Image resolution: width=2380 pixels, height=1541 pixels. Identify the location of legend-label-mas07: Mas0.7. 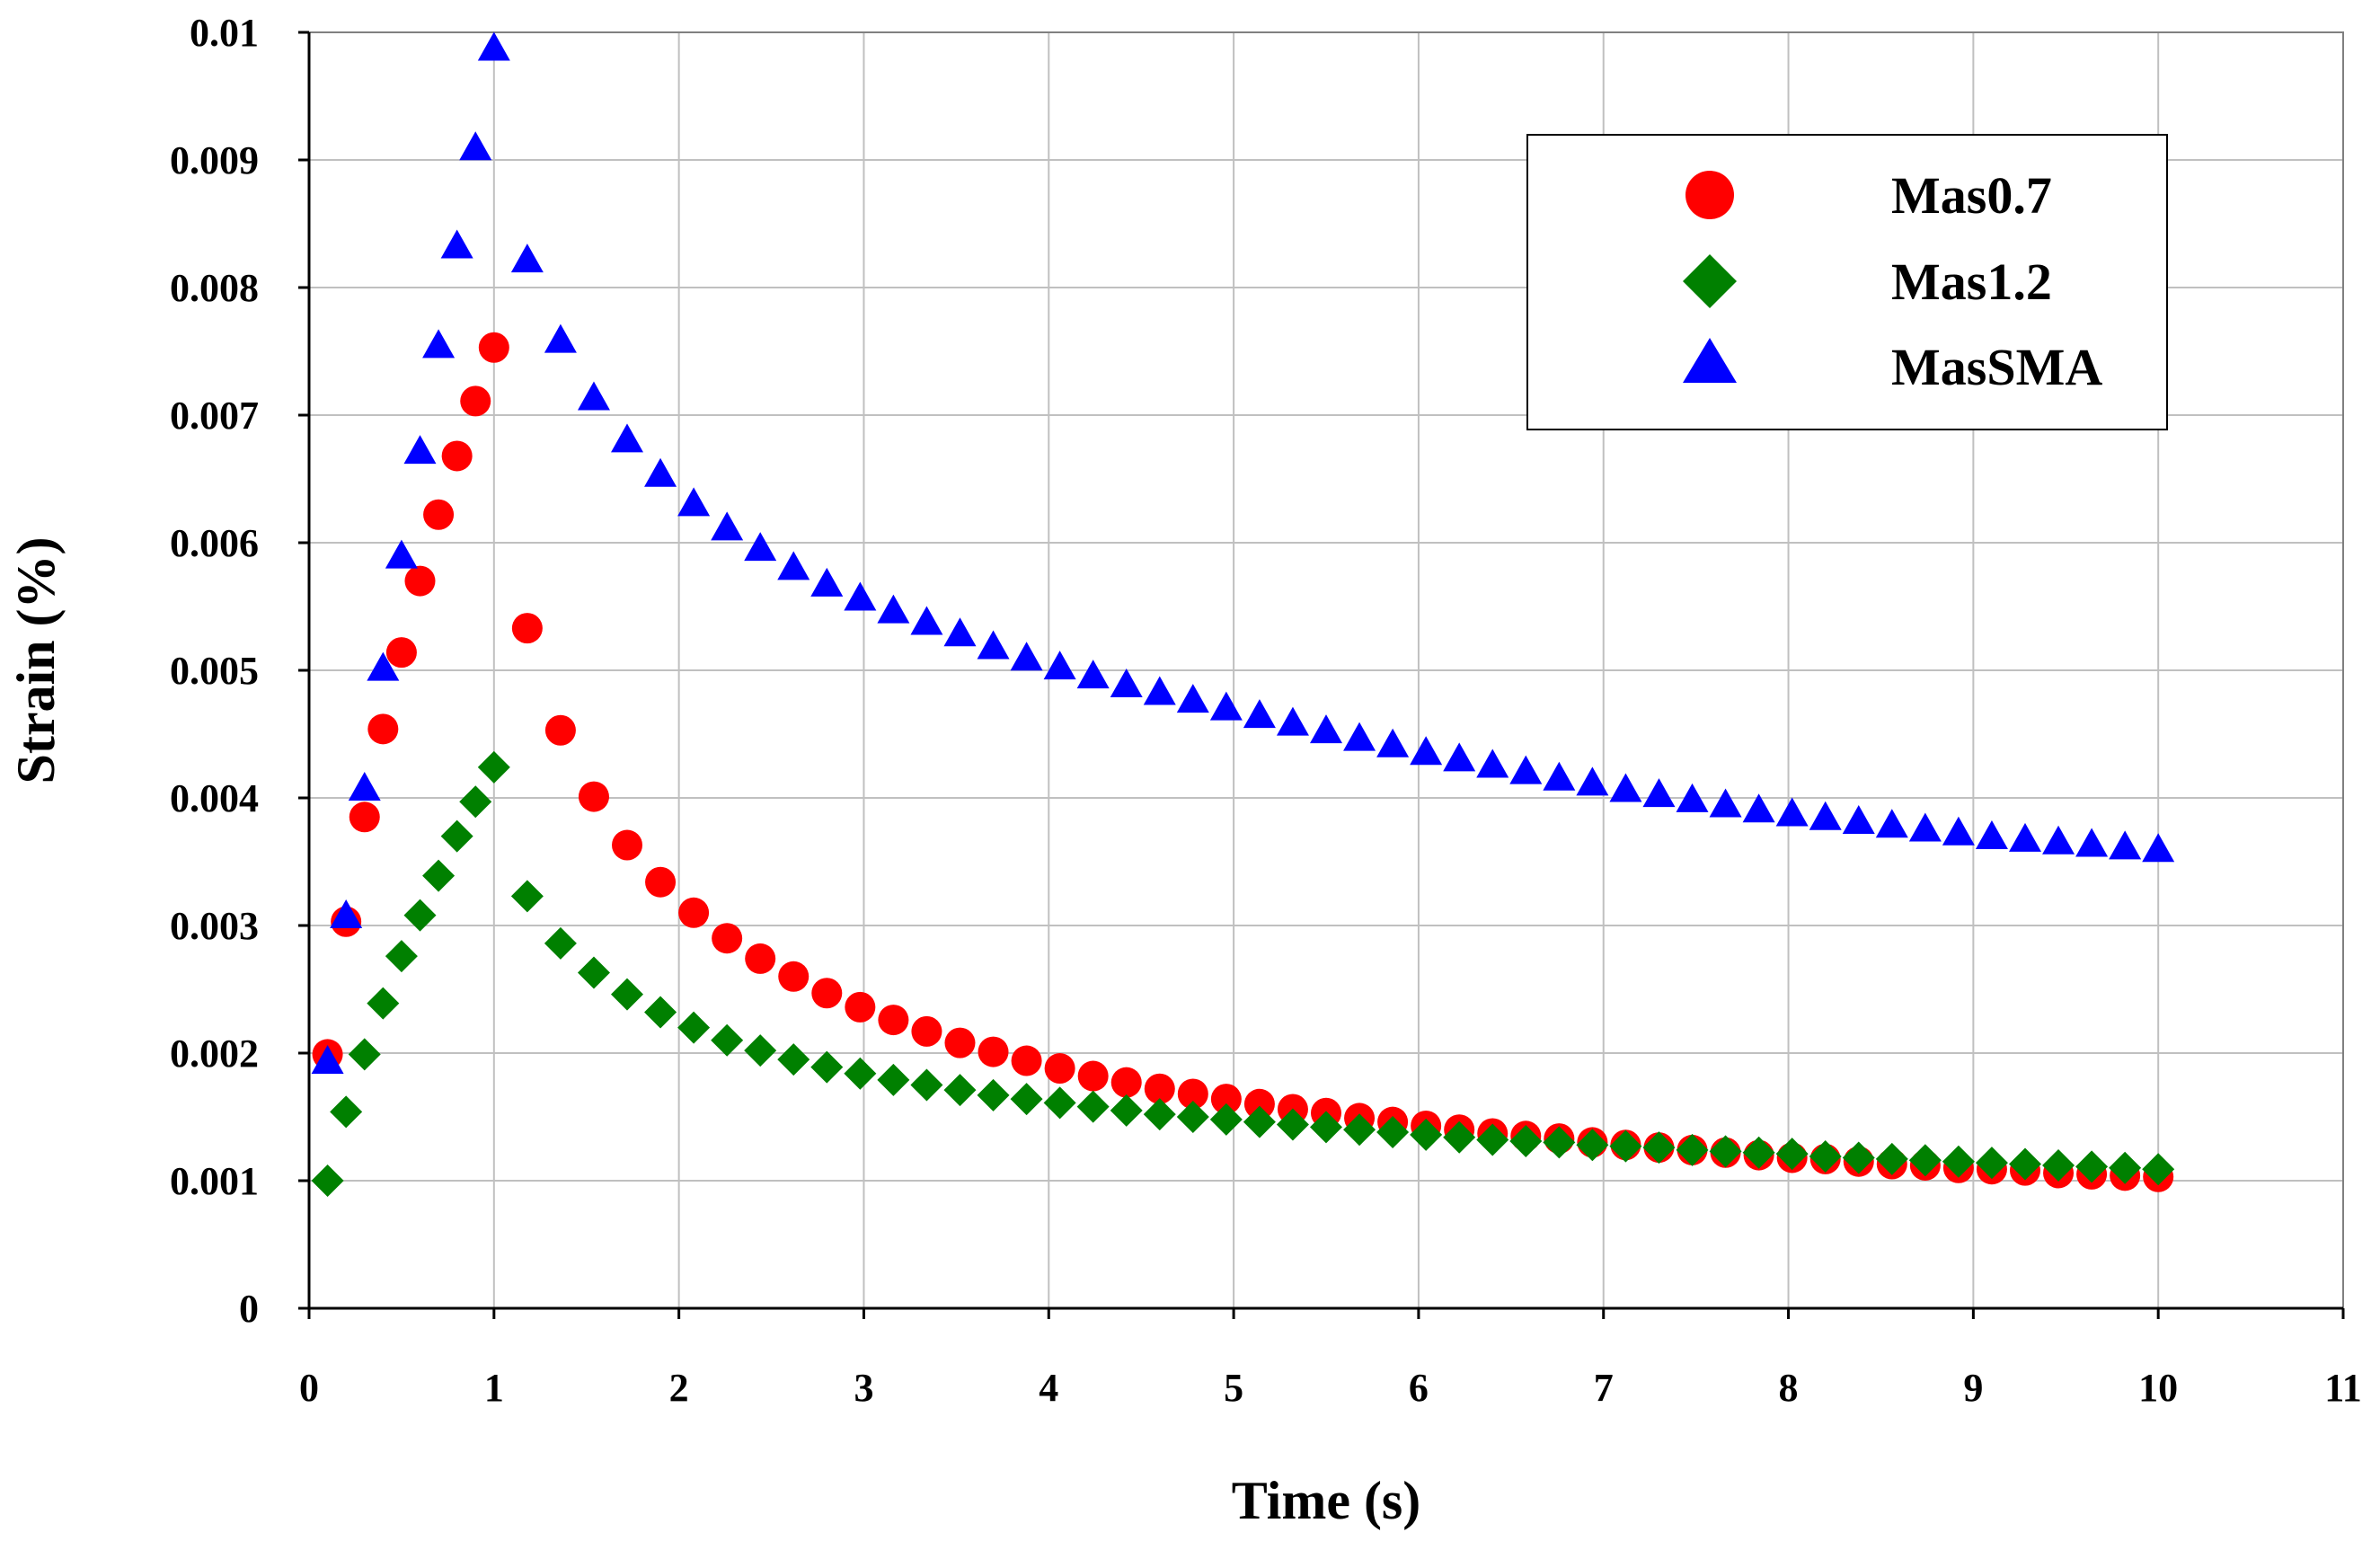
(1971, 195).